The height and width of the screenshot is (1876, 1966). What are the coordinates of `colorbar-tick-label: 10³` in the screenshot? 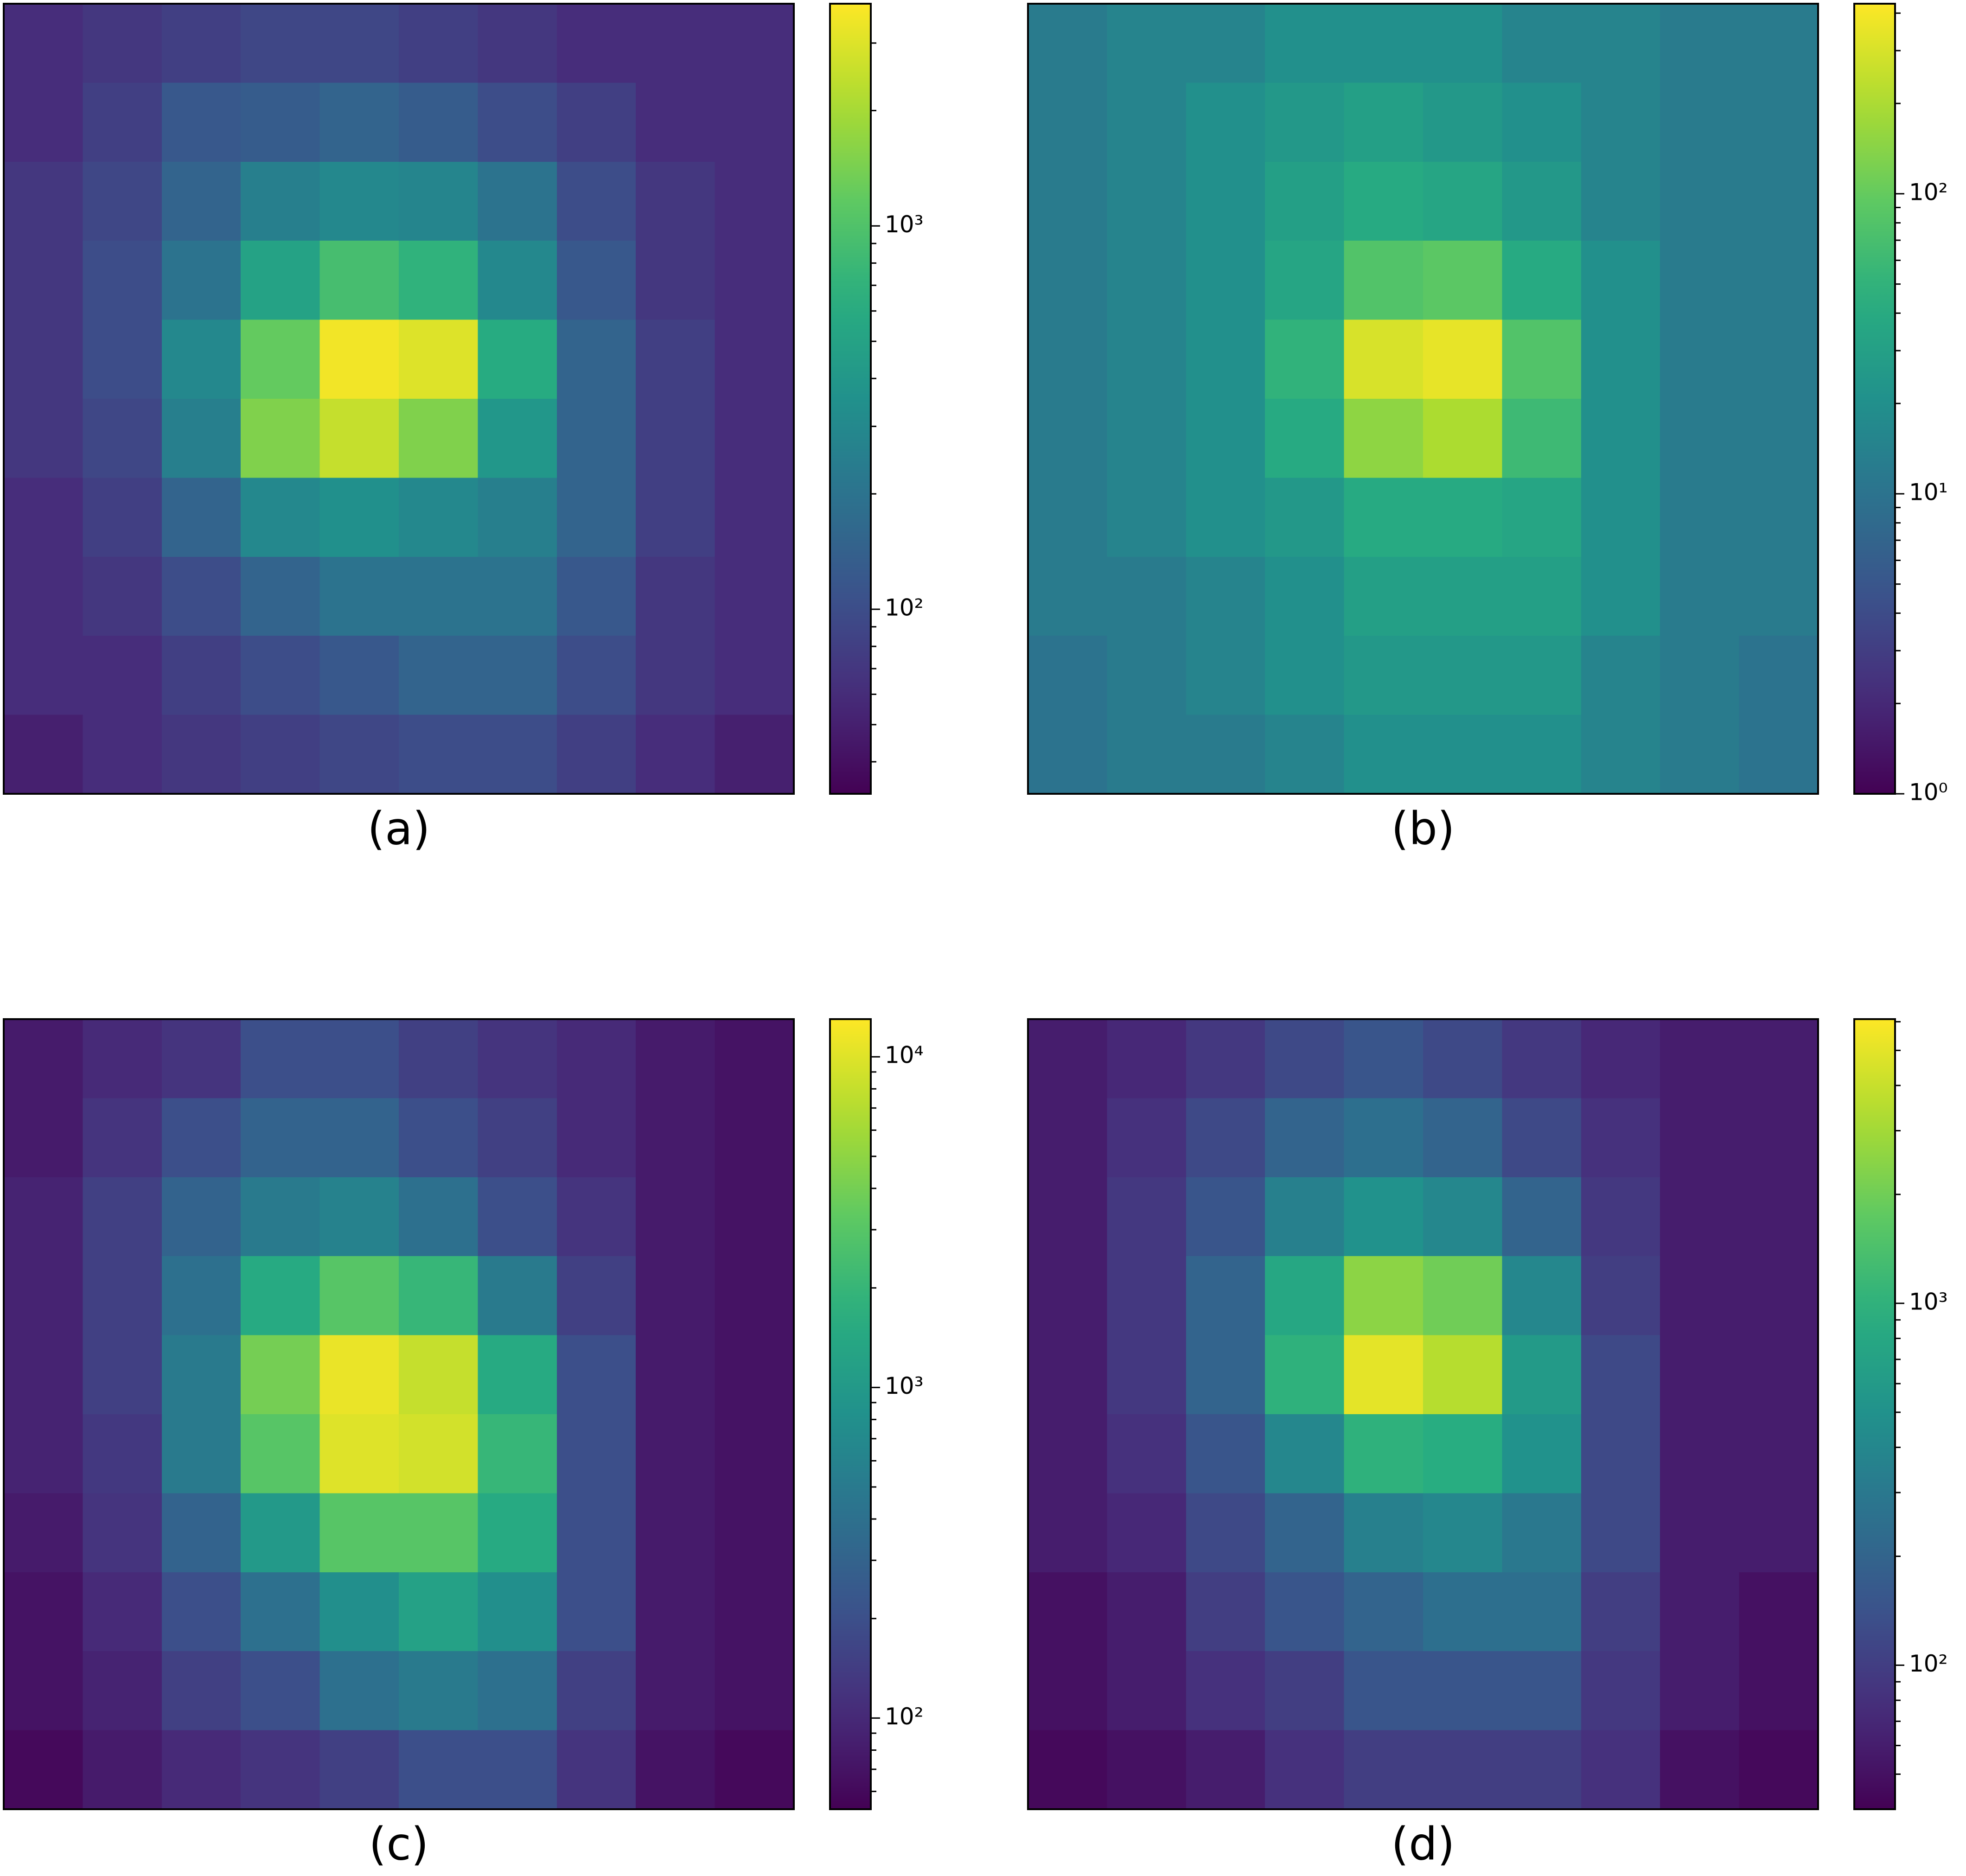 It's located at (904, 1385).